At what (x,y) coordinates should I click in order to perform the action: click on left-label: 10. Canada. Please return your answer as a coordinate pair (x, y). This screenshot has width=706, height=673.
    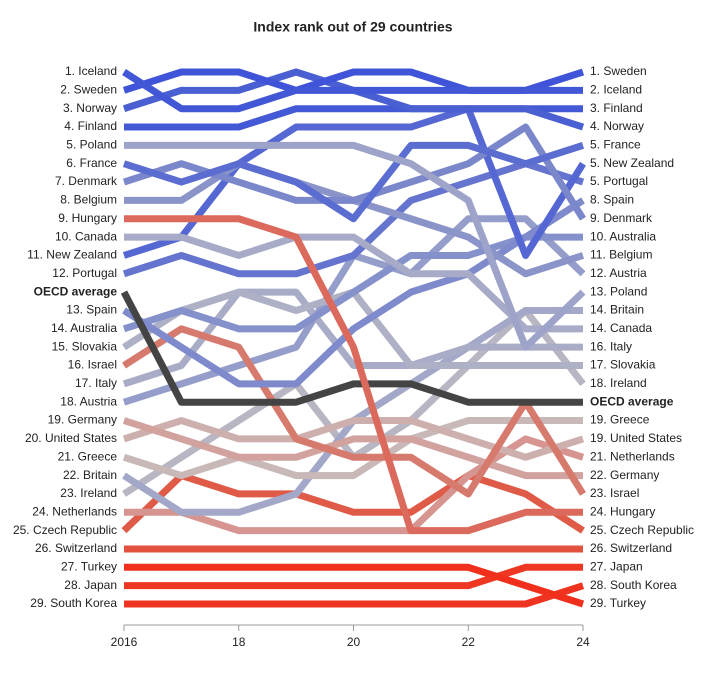
    Looking at the image, I should click on (86, 236).